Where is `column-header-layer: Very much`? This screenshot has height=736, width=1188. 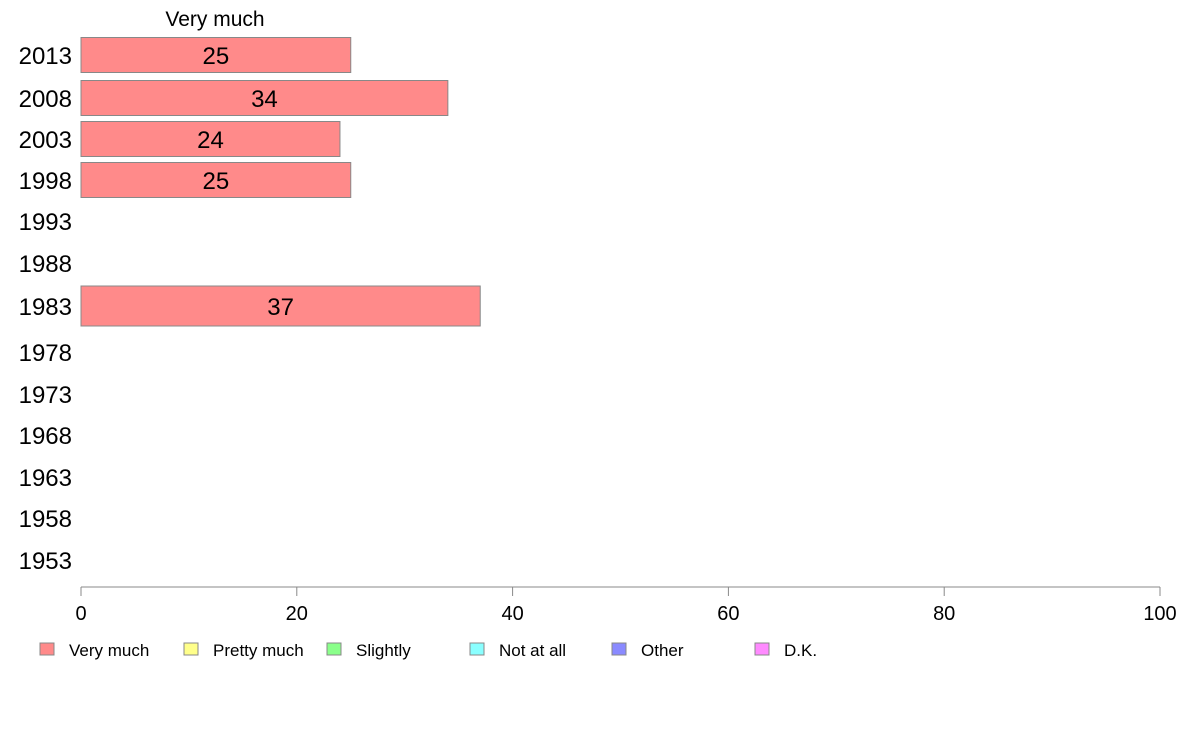
column-header-layer: Very much is located at coordinates (214, 19).